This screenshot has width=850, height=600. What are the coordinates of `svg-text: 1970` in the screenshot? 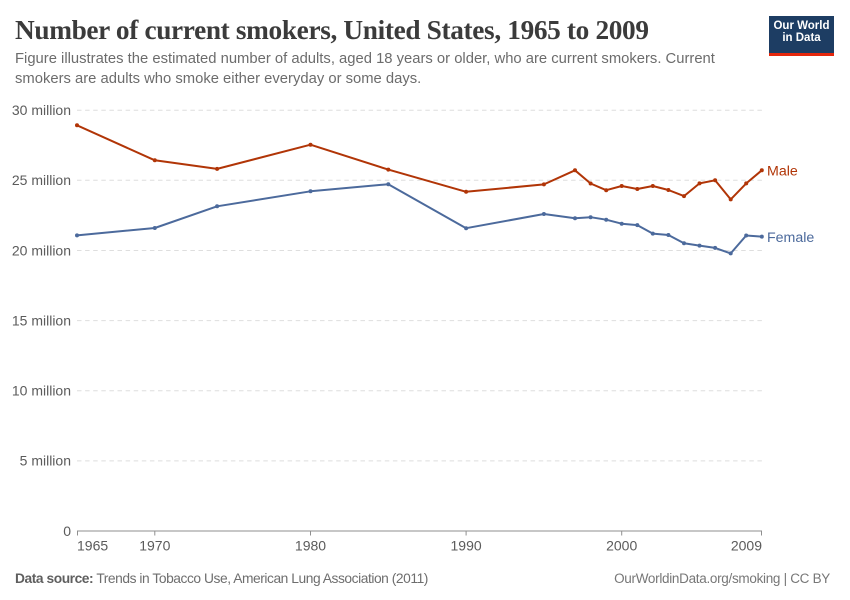 It's located at (154, 546).